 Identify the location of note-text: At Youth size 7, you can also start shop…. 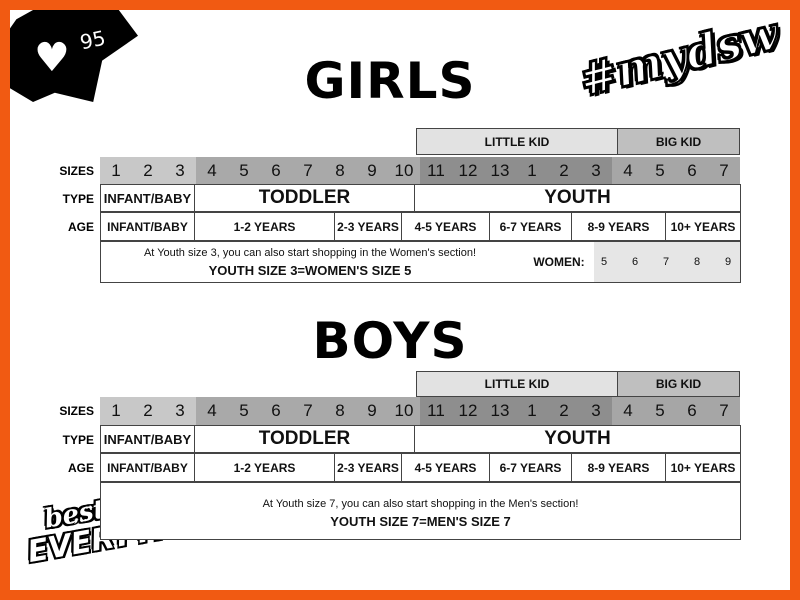
(420, 504).